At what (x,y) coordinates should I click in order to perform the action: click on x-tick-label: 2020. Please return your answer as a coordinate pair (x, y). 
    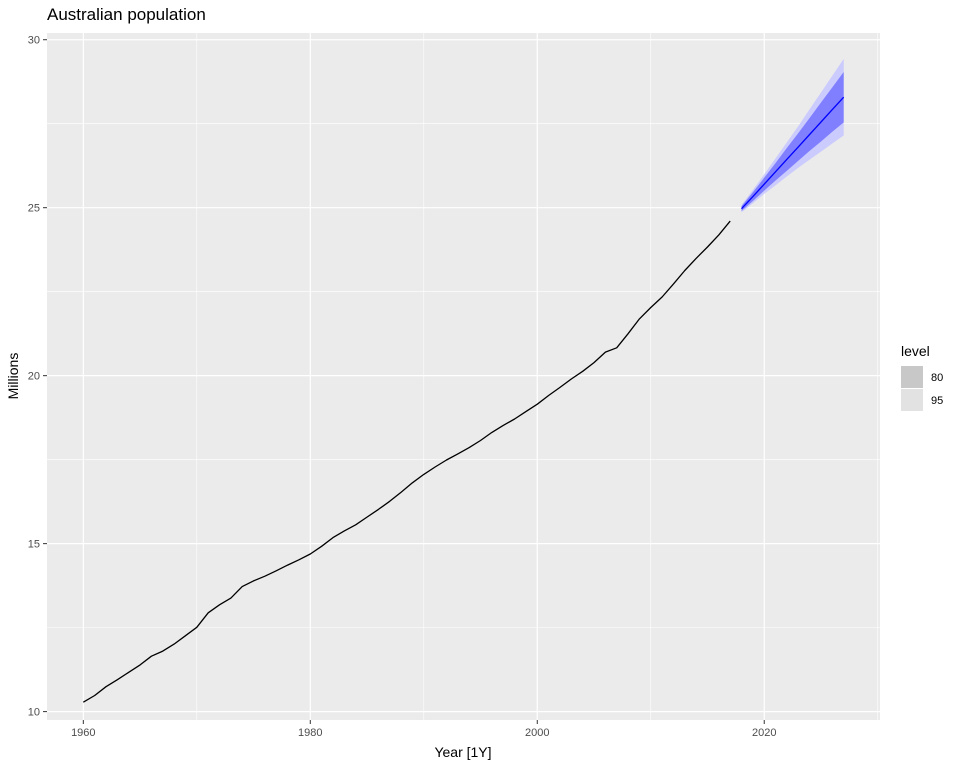
    Looking at the image, I should click on (764, 733).